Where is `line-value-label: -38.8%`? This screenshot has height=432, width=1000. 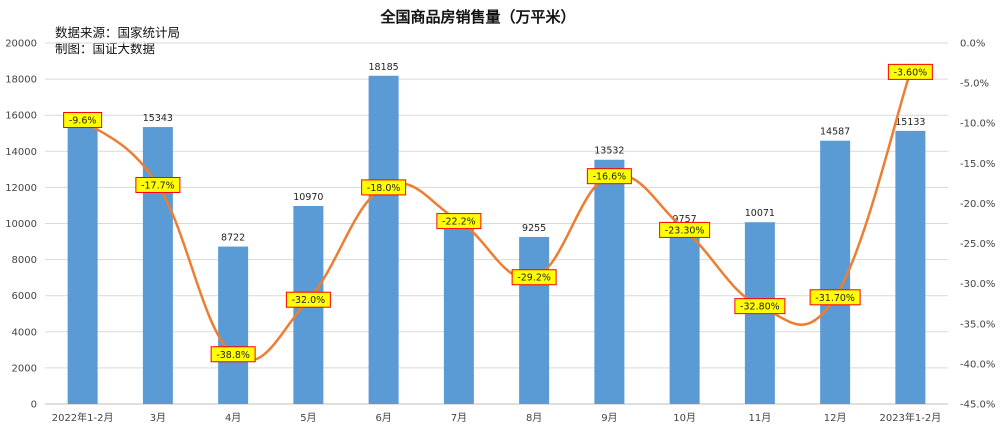
line-value-label: -38.8% is located at coordinates (233, 355).